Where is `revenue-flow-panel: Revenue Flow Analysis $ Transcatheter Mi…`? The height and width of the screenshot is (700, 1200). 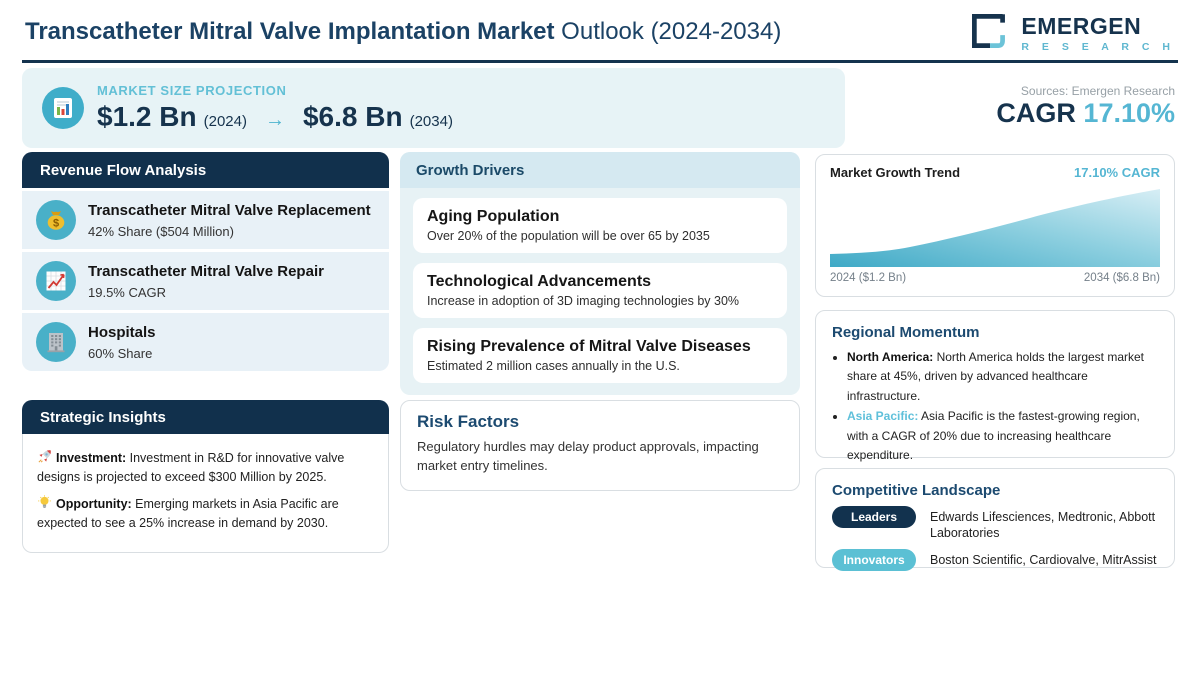
revenue-flow-panel: Revenue Flow Analysis $ Transcatheter Mi… is located at coordinates (205, 261).